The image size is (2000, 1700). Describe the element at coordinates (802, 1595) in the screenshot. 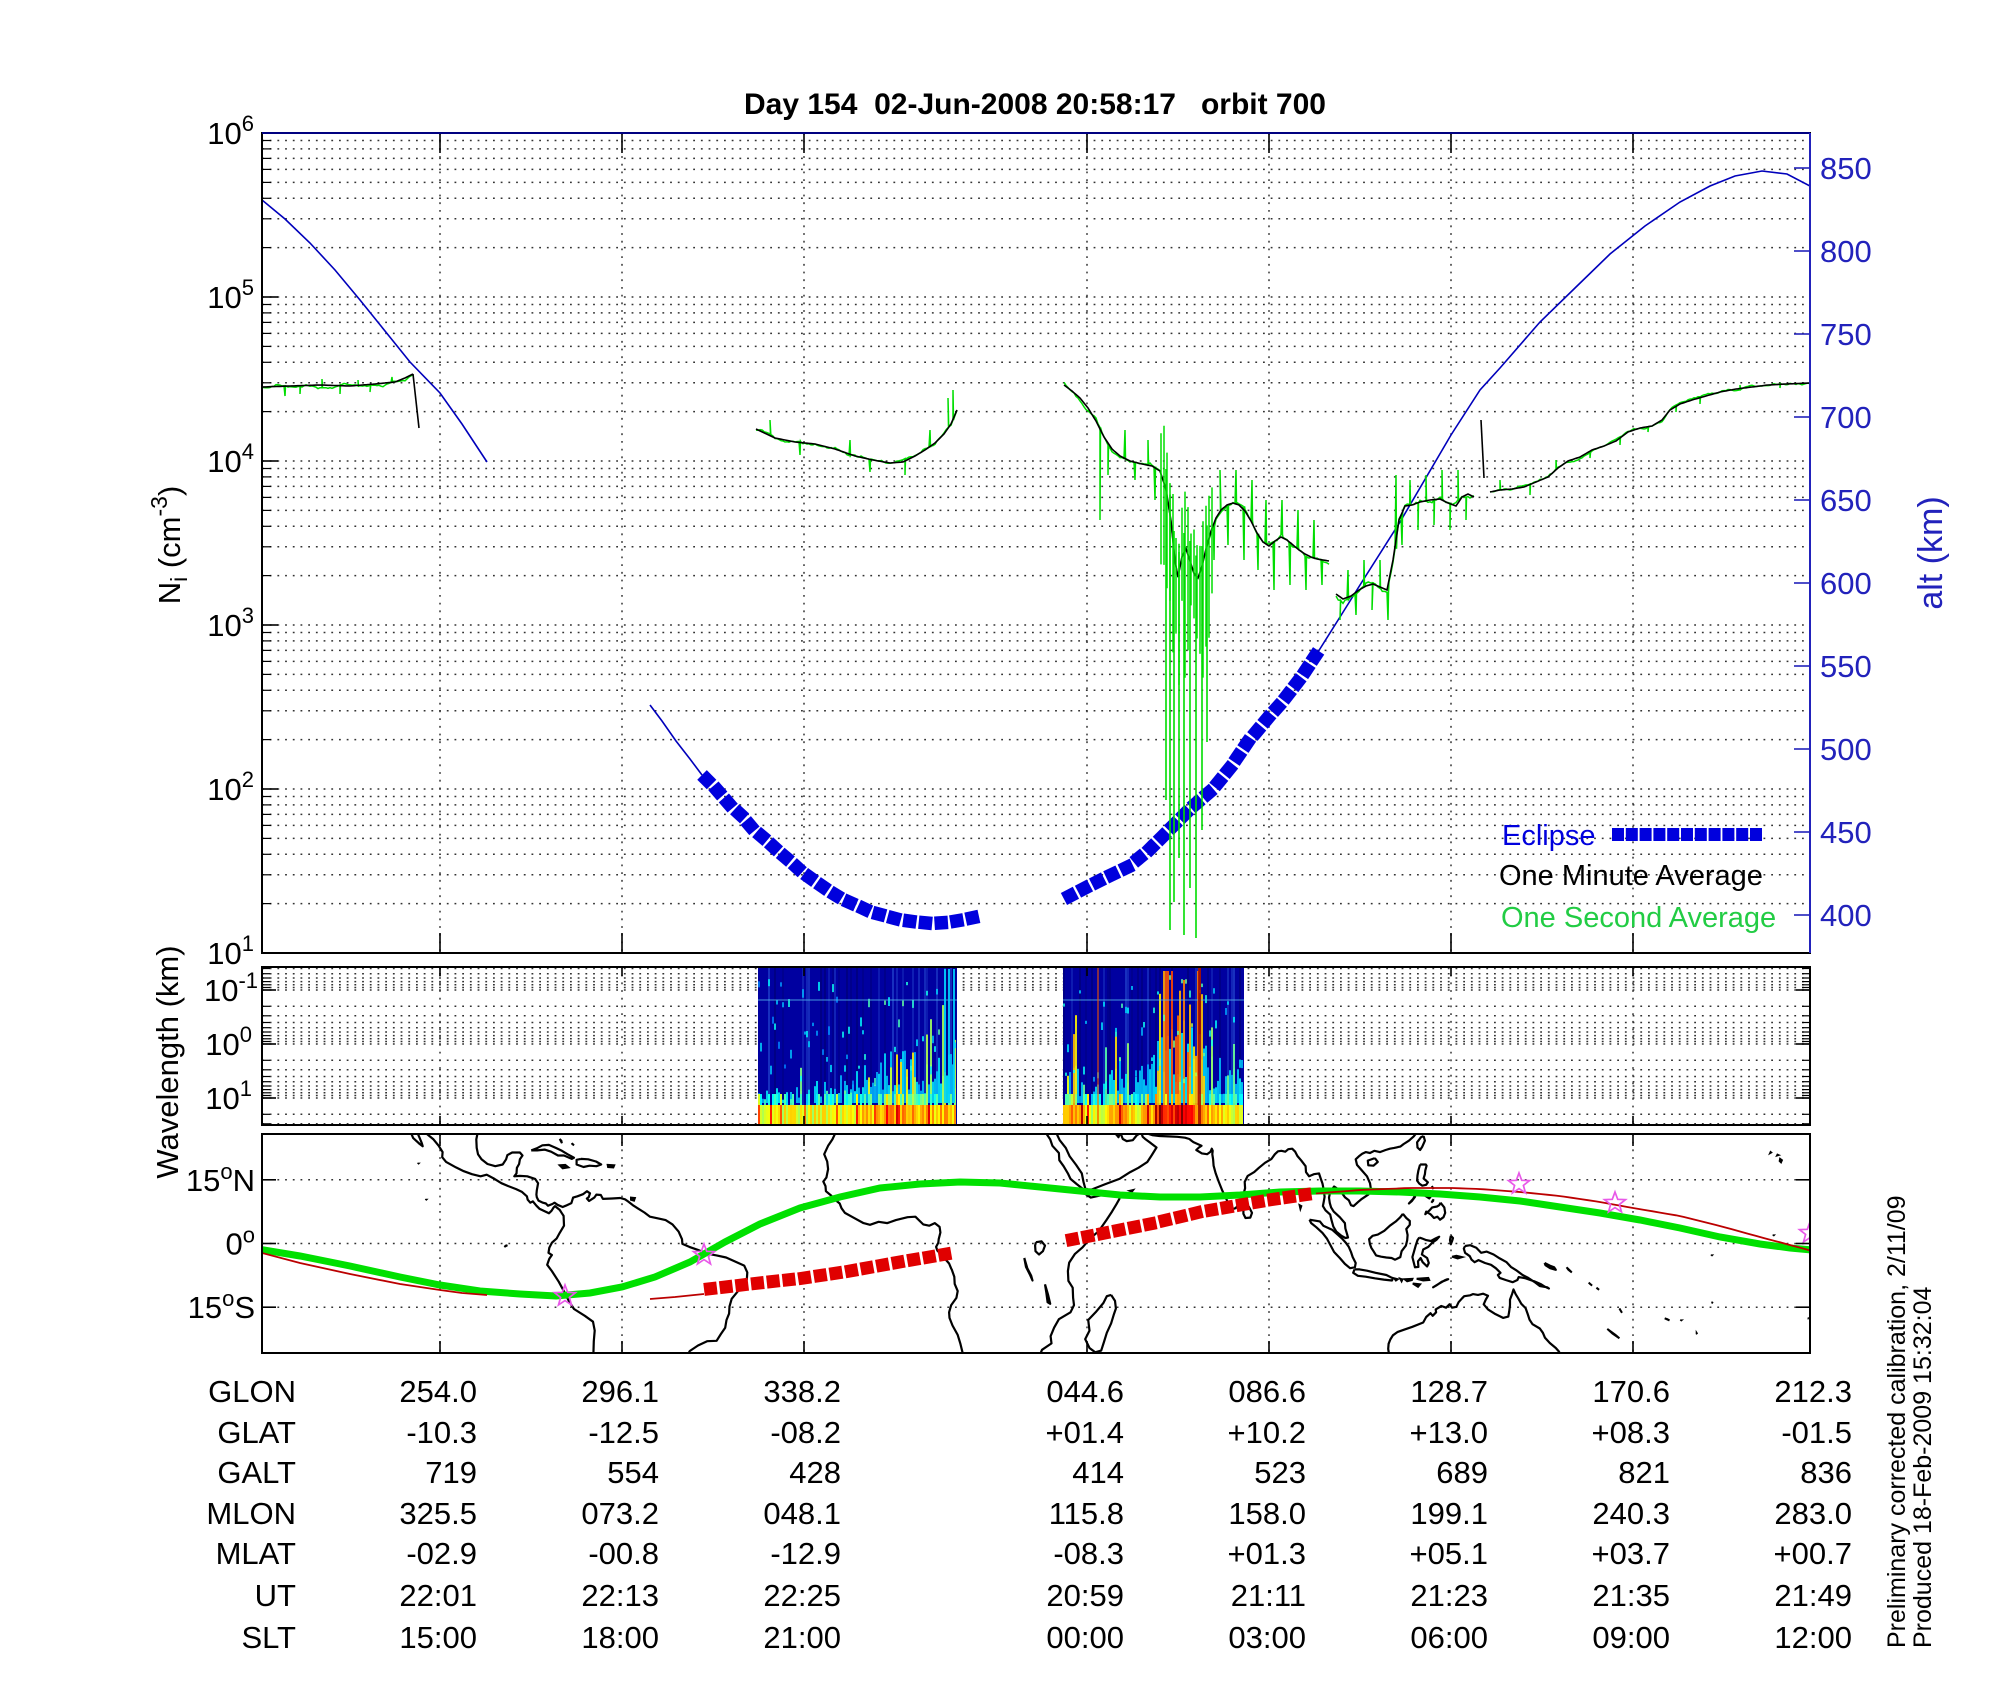

I see `svg-text: 22:25` at that location.